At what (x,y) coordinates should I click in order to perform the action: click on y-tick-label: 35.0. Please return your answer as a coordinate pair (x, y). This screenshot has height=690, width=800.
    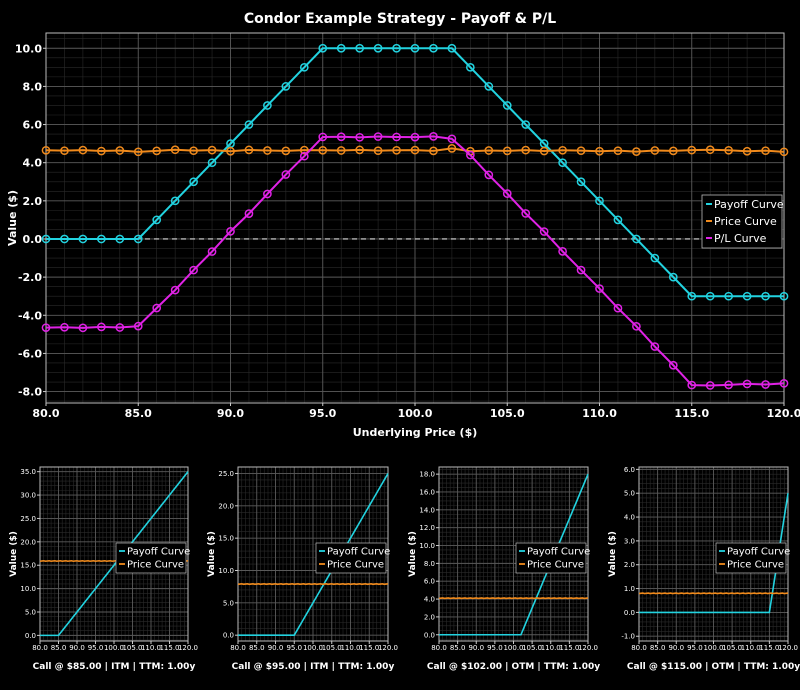
    Looking at the image, I should click on (28, 472).